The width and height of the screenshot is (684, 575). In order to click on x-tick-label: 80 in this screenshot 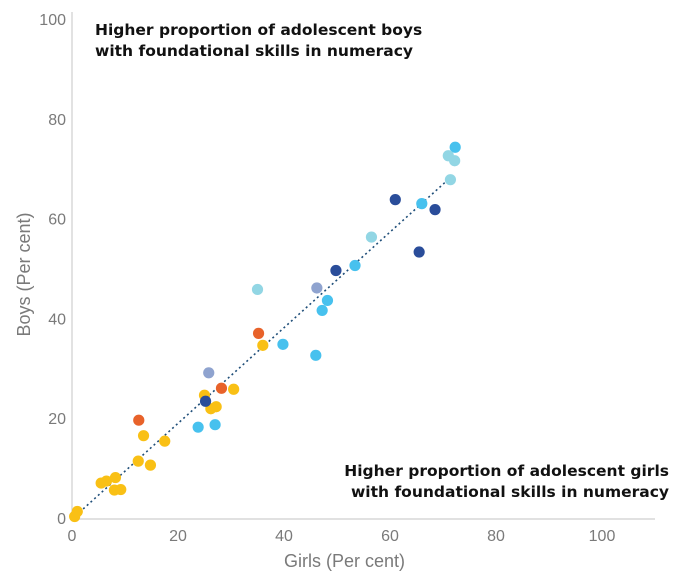, I will do `click(496, 536)`.